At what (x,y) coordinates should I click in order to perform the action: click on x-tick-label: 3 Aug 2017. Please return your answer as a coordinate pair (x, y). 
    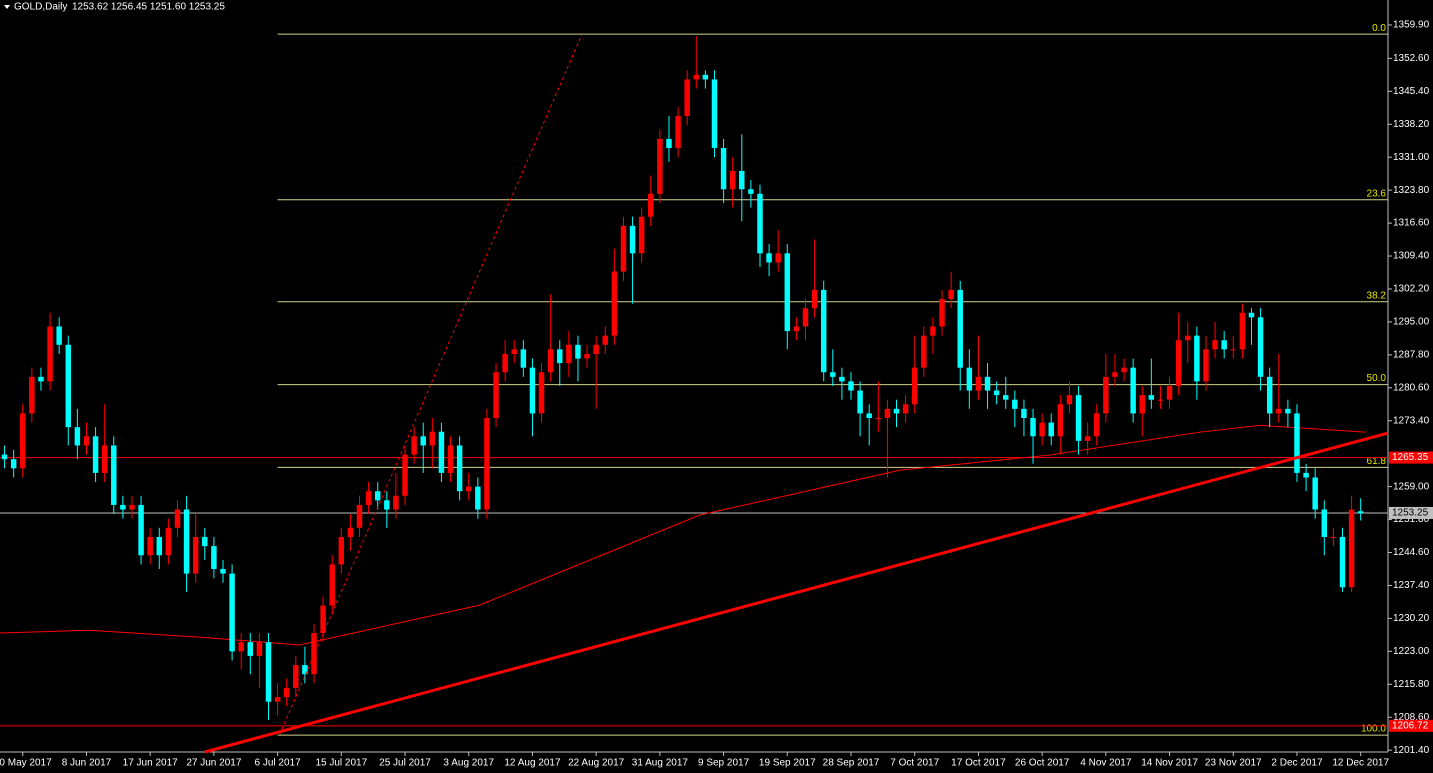
    Looking at the image, I should click on (468, 763).